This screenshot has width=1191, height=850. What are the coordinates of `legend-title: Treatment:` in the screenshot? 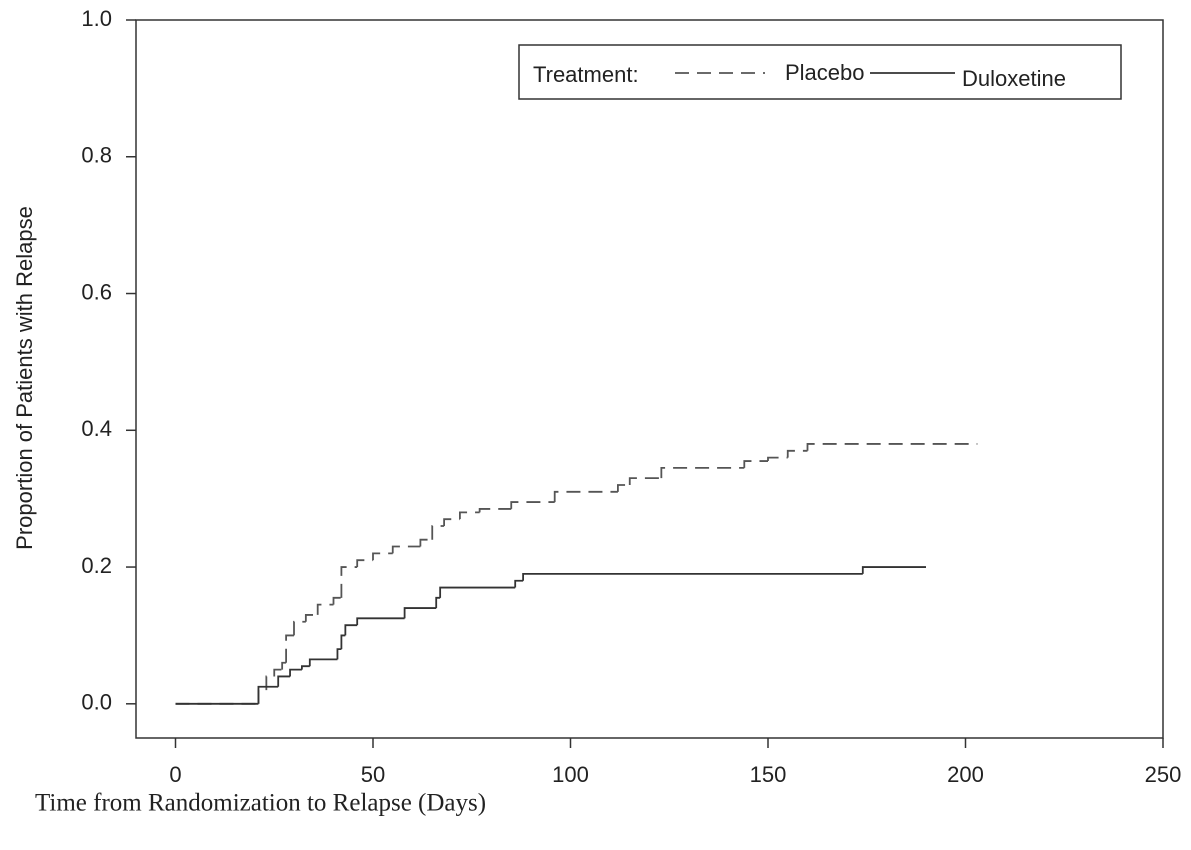 It's located at (586, 74).